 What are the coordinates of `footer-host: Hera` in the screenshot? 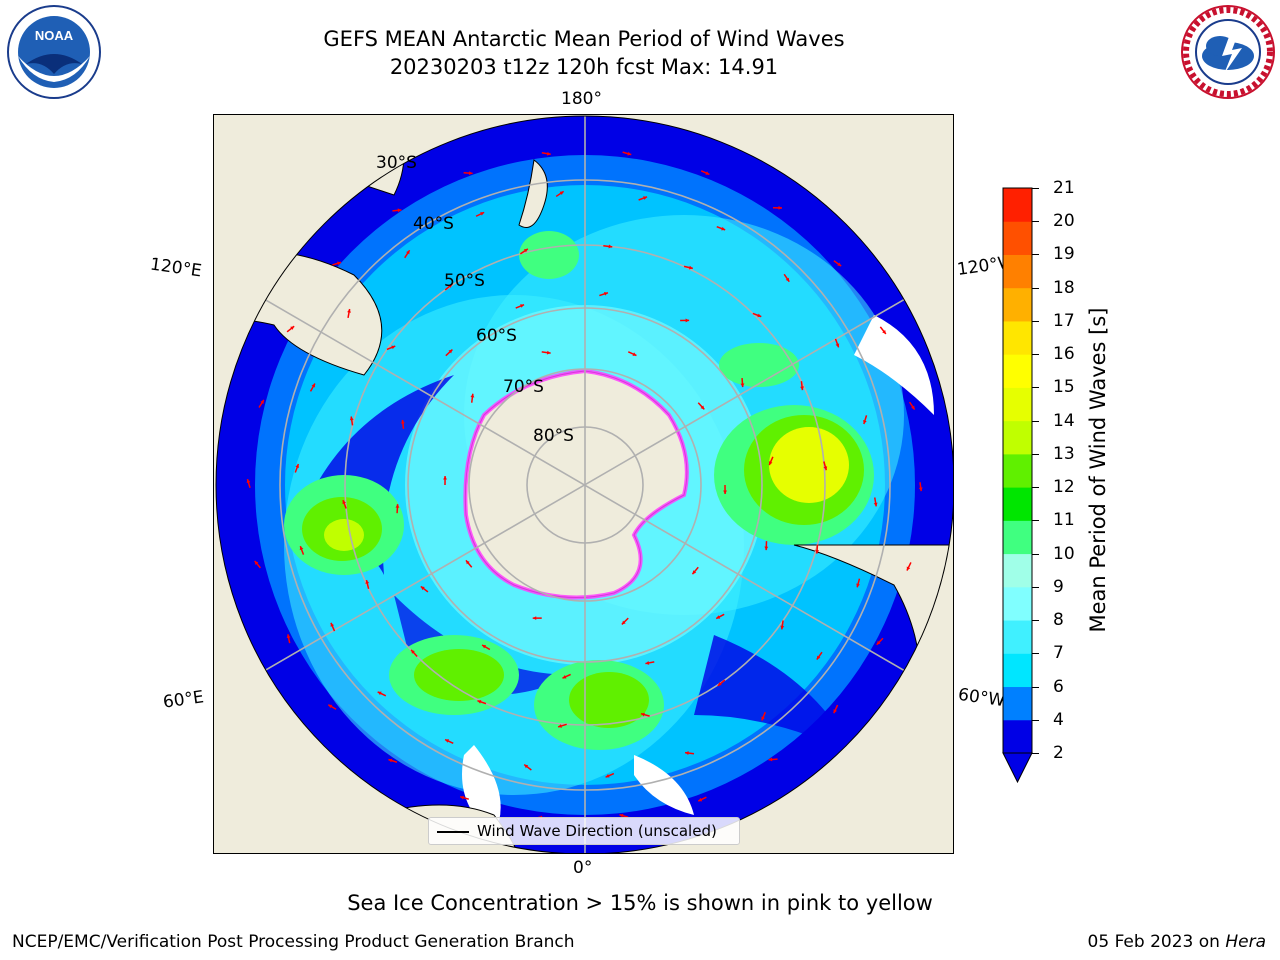 It's located at (1245, 942).